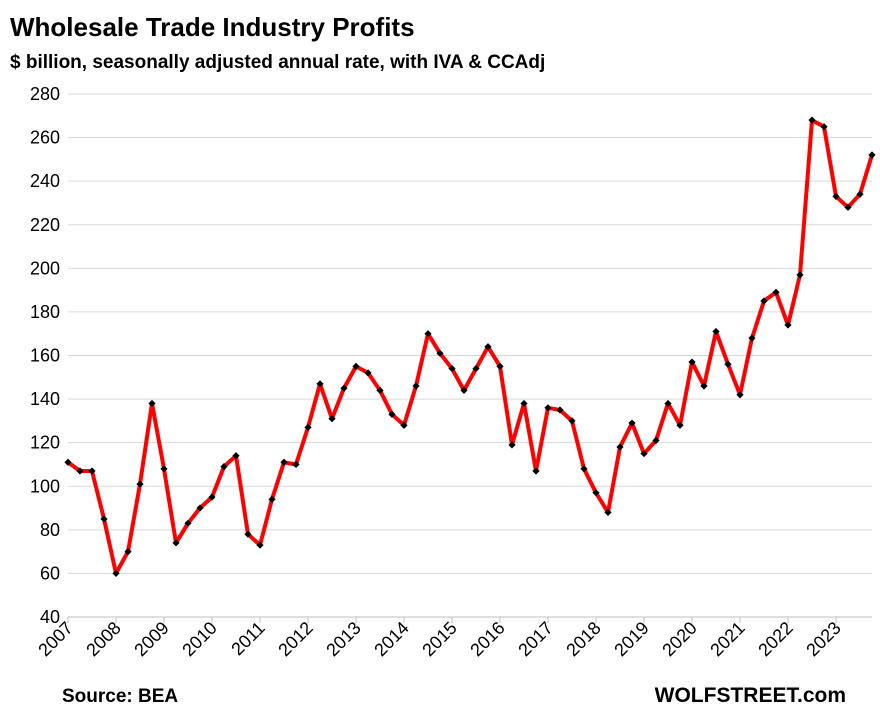 Image resolution: width=880 pixels, height=728 pixels. Describe the element at coordinates (823, 639) in the screenshot. I see `x-tick-label: 2023` at that location.